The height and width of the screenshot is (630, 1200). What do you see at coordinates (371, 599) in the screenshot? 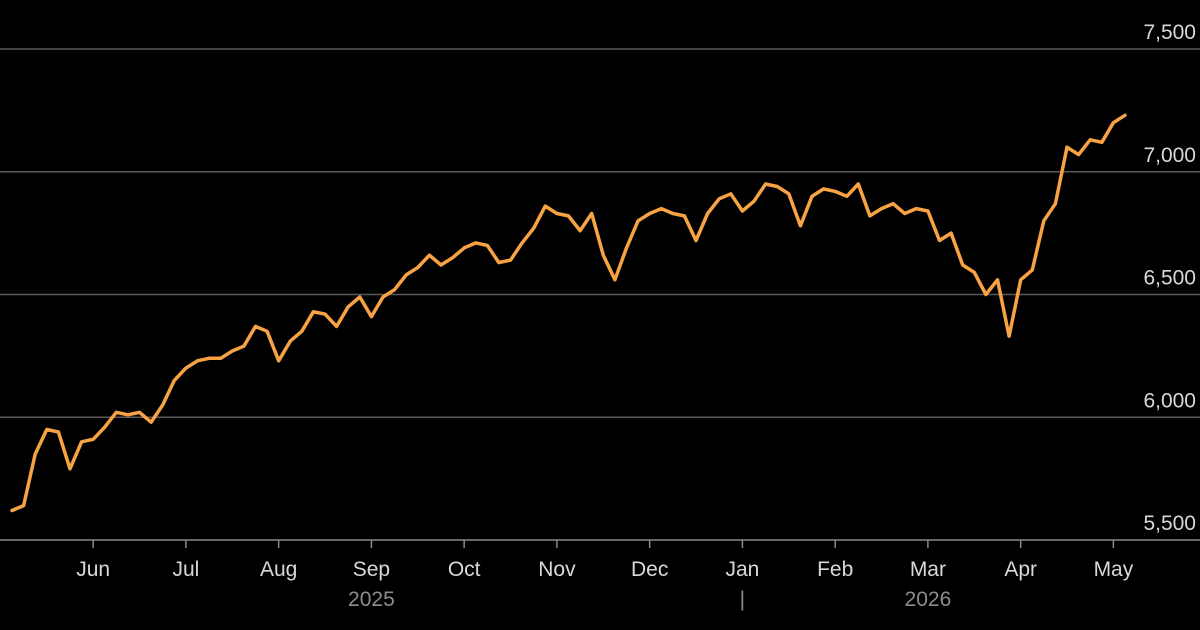
I see `year-label: 2025` at bounding box center [371, 599].